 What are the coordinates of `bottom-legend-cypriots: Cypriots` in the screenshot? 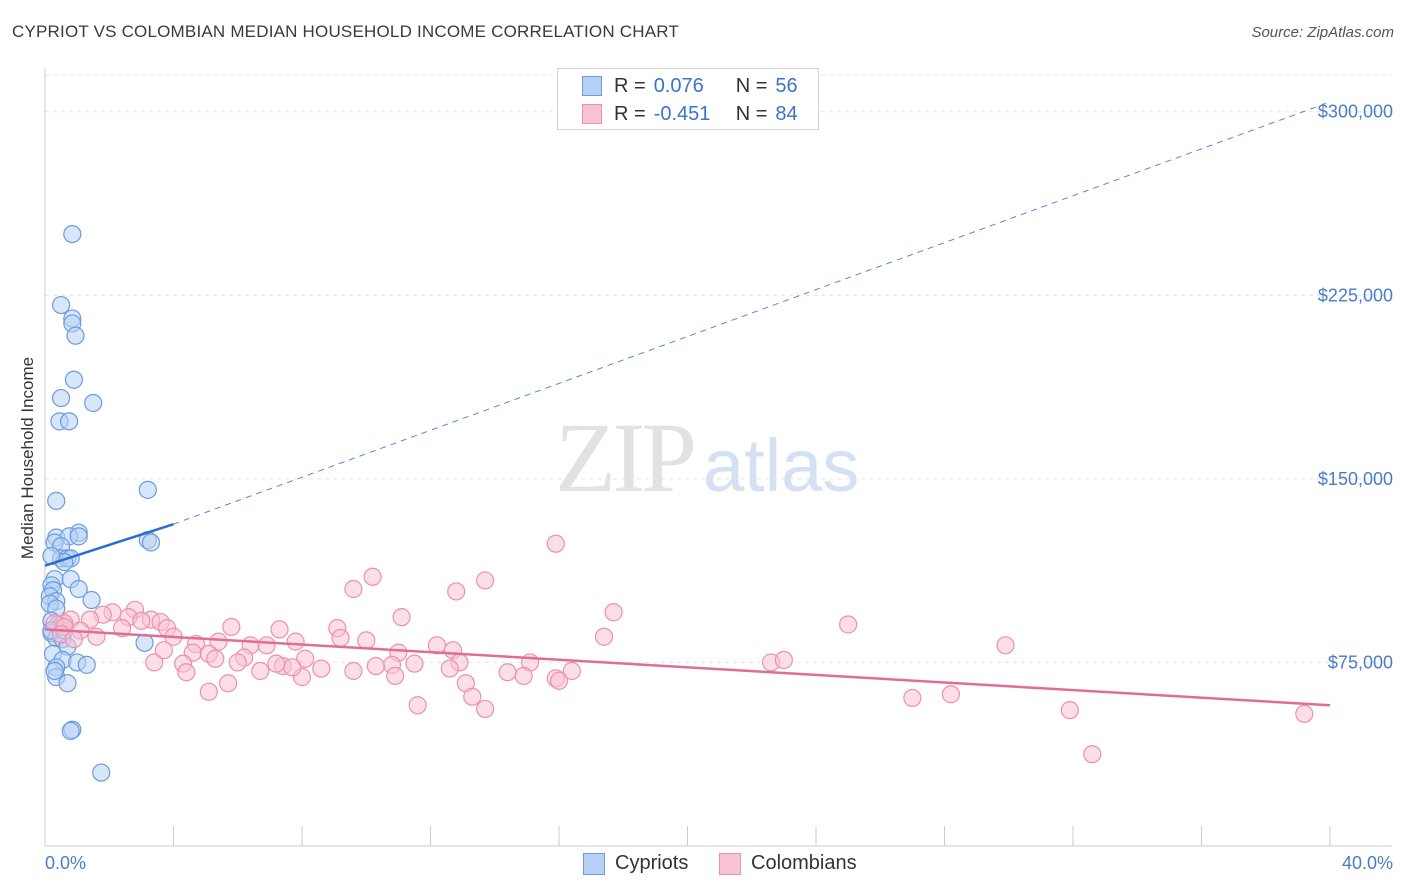 It's located at (635, 863).